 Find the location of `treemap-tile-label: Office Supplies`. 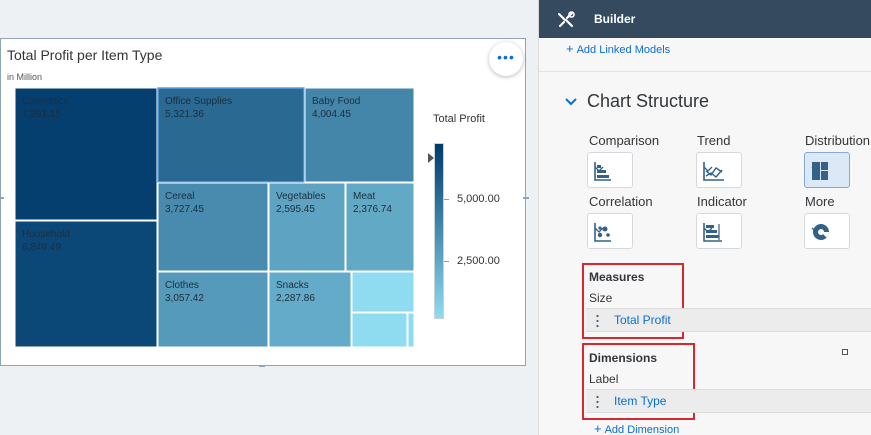

treemap-tile-label: Office Supplies is located at coordinates (198, 101).